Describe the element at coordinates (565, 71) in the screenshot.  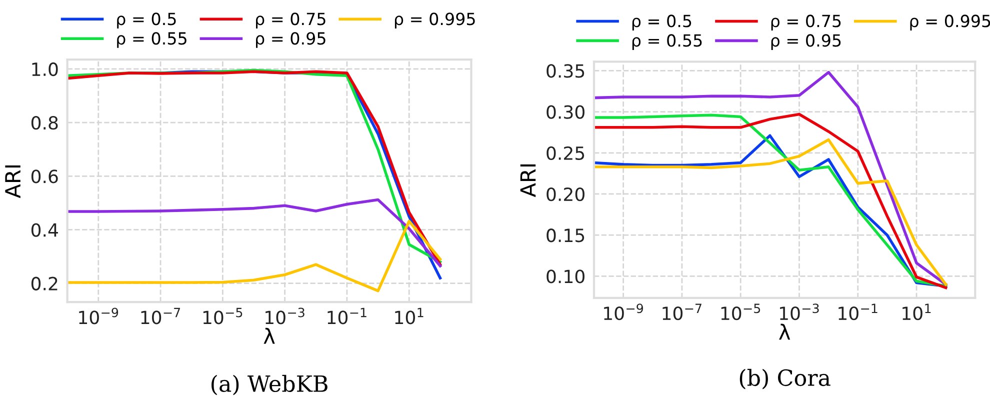
I see `y-tick-label: 0.35` at that location.